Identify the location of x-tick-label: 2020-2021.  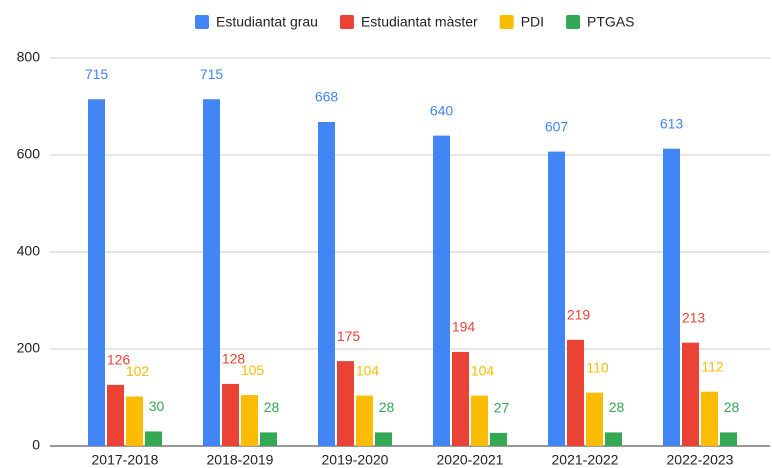
(470, 460).